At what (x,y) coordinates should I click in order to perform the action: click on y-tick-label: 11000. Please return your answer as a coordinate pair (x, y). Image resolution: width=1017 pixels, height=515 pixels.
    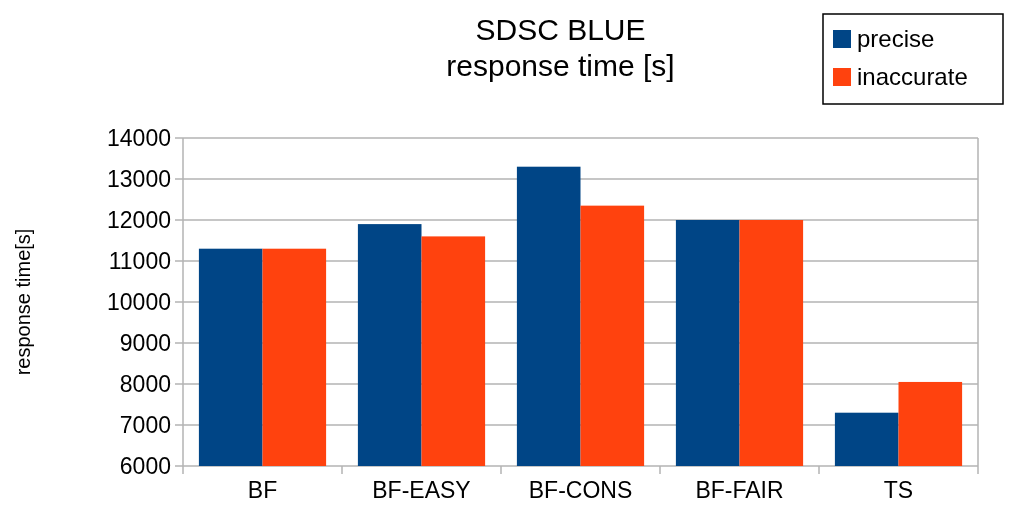
    Looking at the image, I should click on (139, 261).